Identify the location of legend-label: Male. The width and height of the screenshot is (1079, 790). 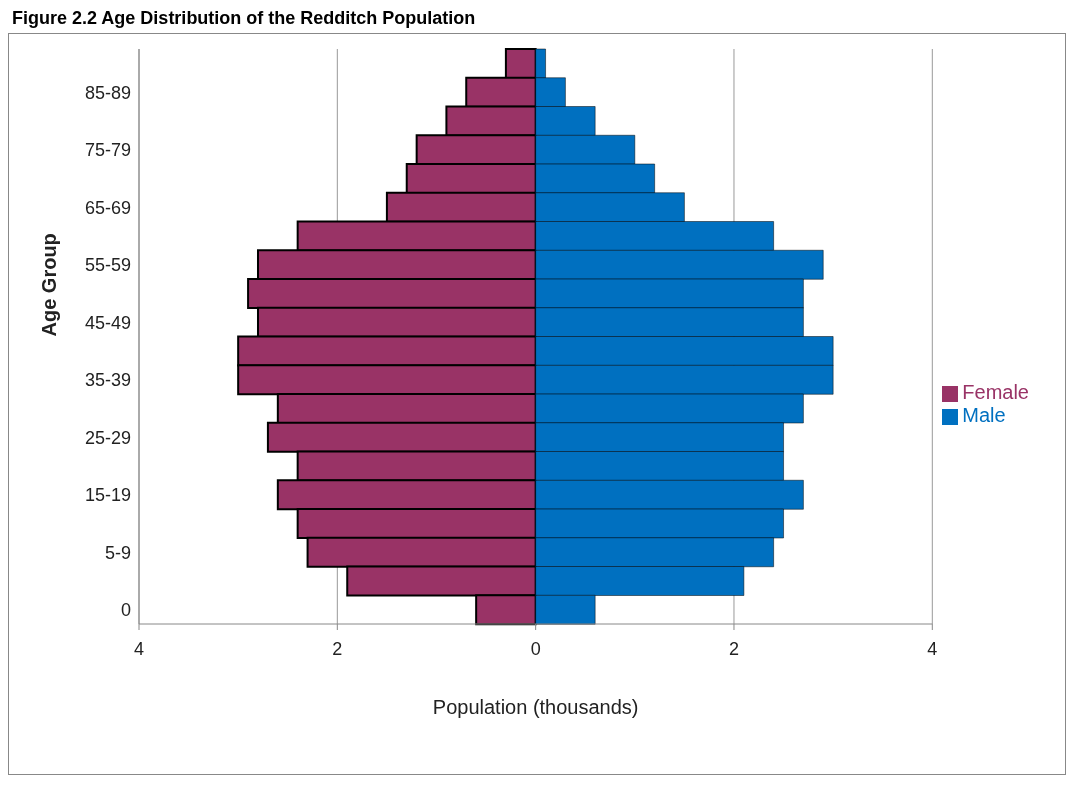
(984, 415).